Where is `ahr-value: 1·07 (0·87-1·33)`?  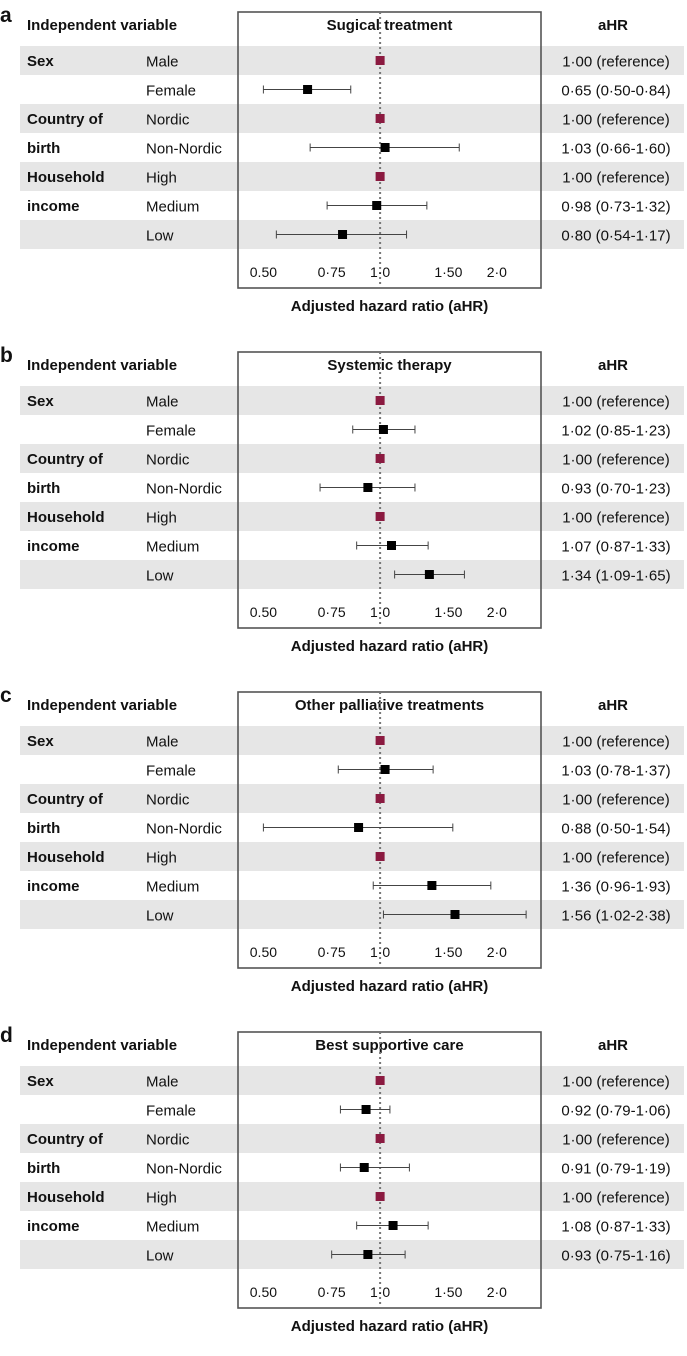
ahr-value: 1·07 (0·87-1·33) is located at coordinates (615, 547).